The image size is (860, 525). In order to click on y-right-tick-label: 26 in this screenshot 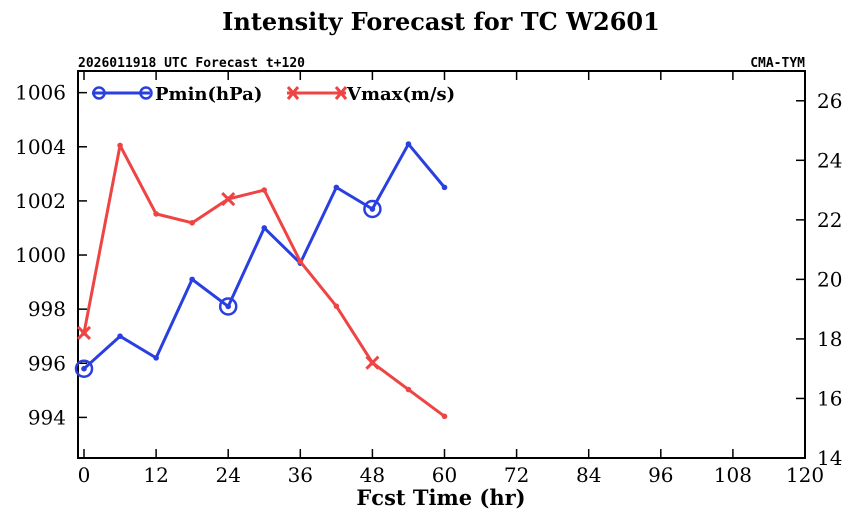, I will do `click(829, 101)`.